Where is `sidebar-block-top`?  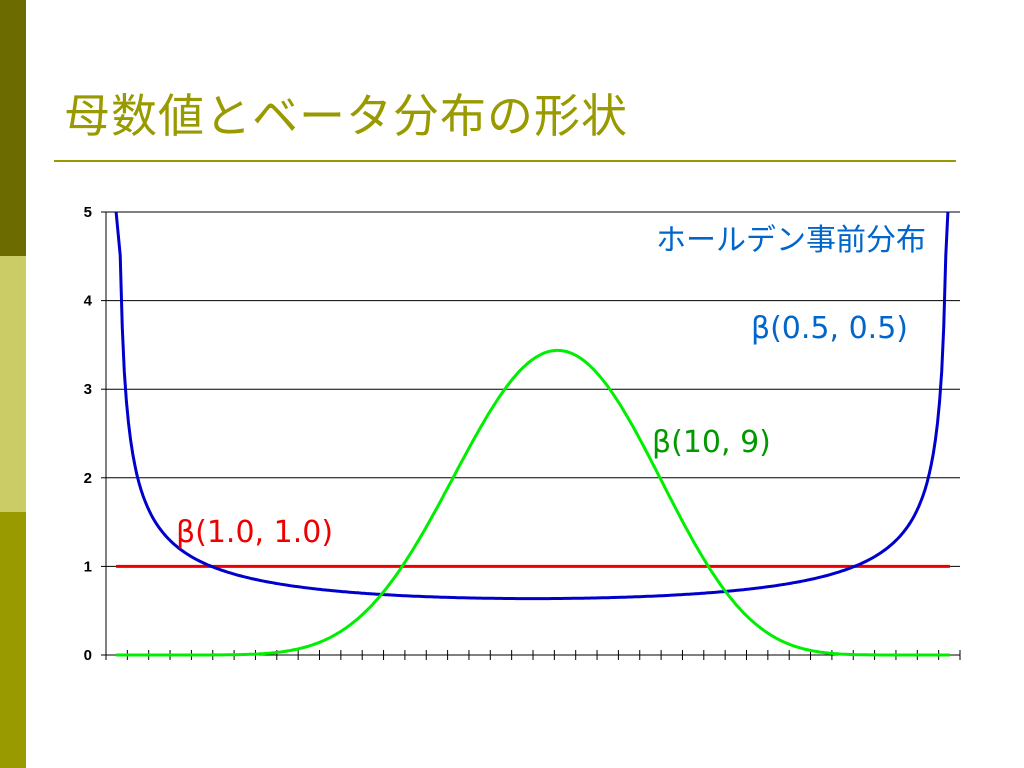
sidebar-block-top is located at coordinates (13, 128).